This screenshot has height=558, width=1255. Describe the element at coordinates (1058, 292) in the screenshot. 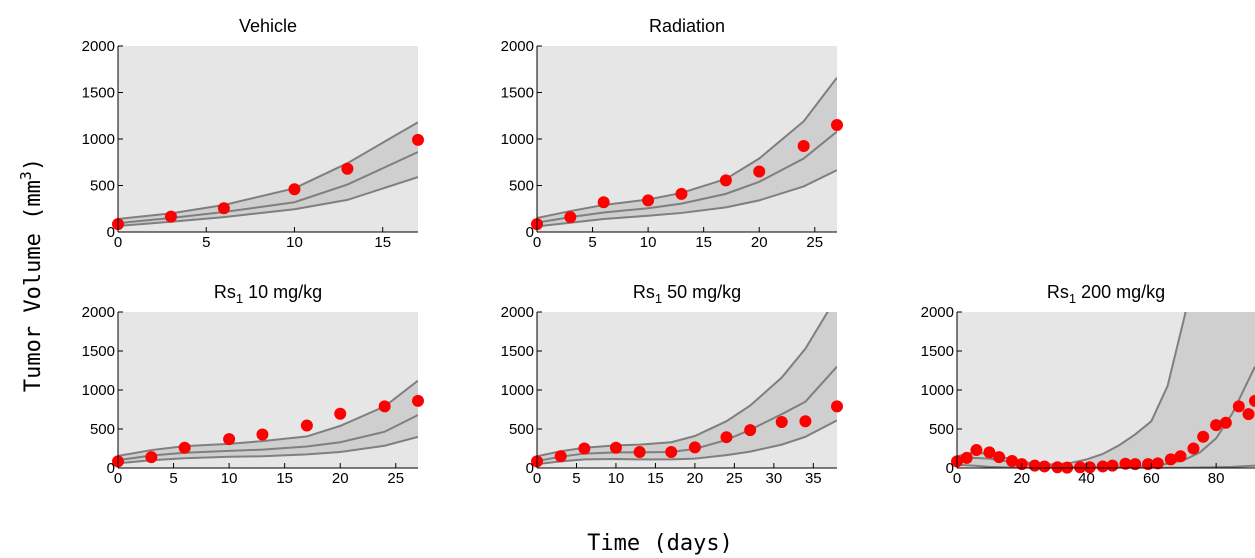

I see `panel-title-main: Rs` at that location.